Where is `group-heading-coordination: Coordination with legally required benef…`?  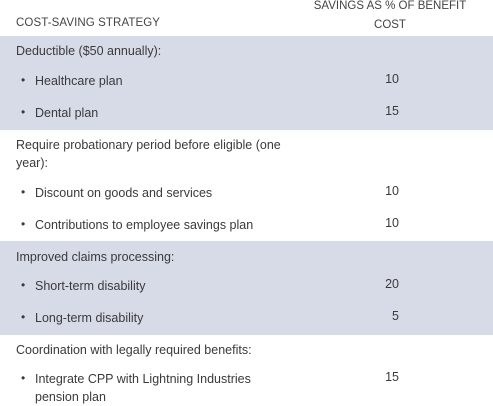
group-heading-coordination: Coordination with legally required benef… is located at coordinates (134, 350).